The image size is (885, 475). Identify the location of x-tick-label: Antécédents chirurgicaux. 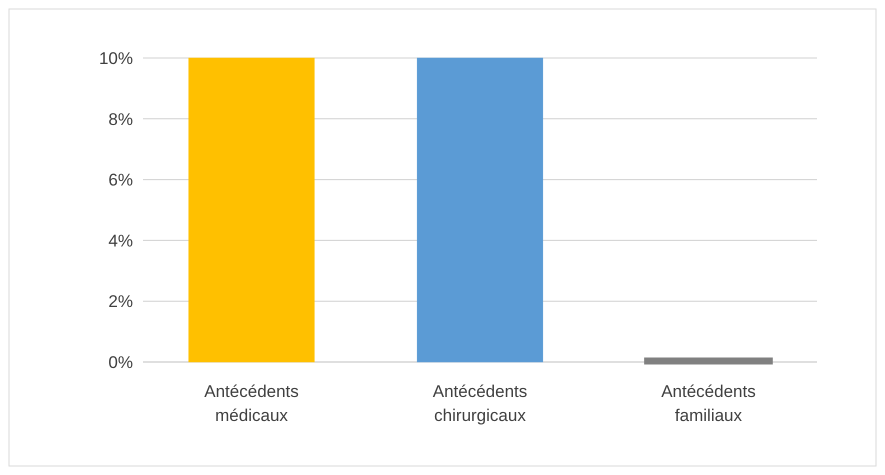
(480, 403).